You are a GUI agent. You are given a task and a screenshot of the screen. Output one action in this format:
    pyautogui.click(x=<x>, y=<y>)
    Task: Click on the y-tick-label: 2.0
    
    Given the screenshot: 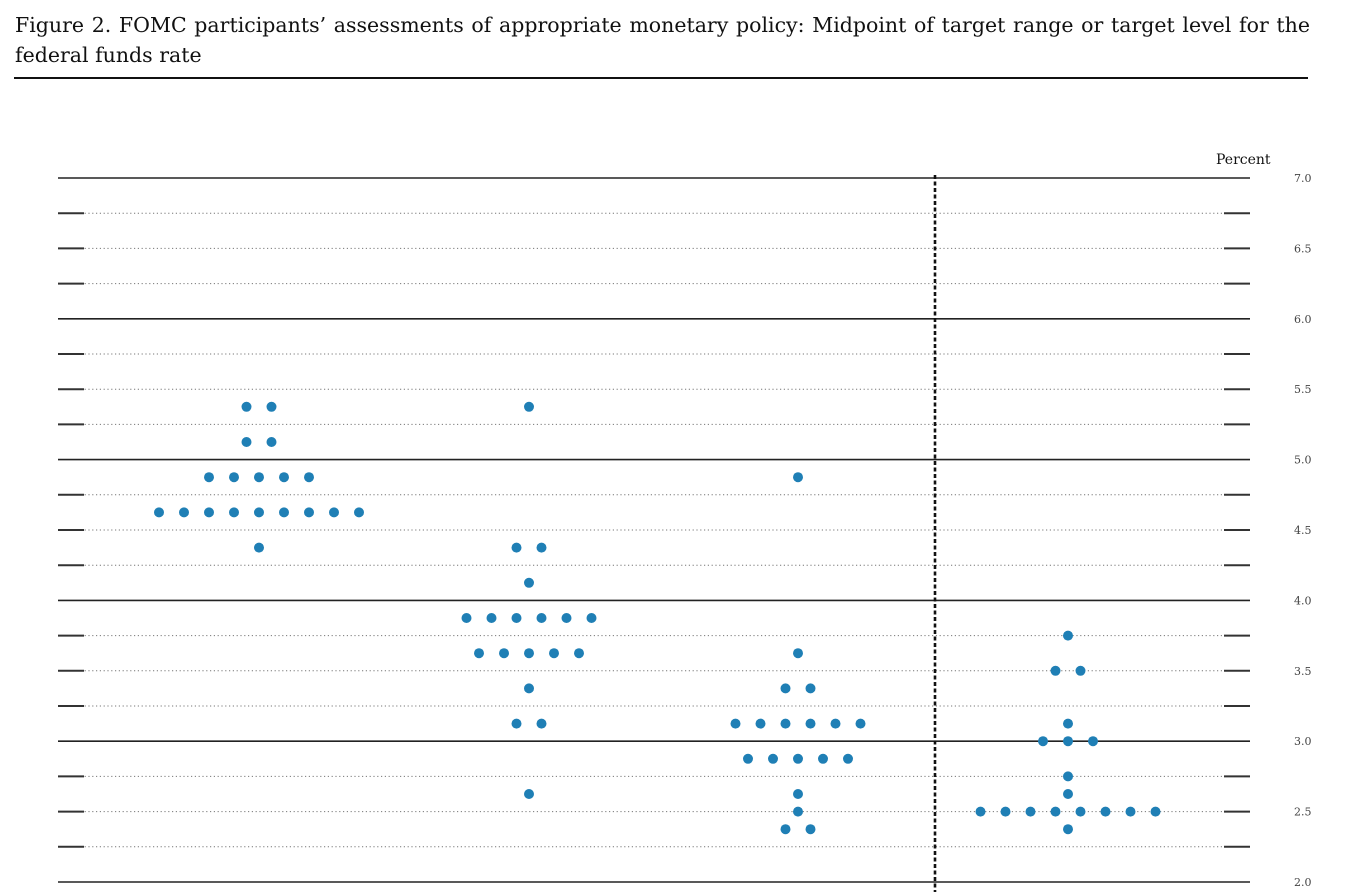 What is the action you would take?
    pyautogui.click(x=1303, y=882)
    